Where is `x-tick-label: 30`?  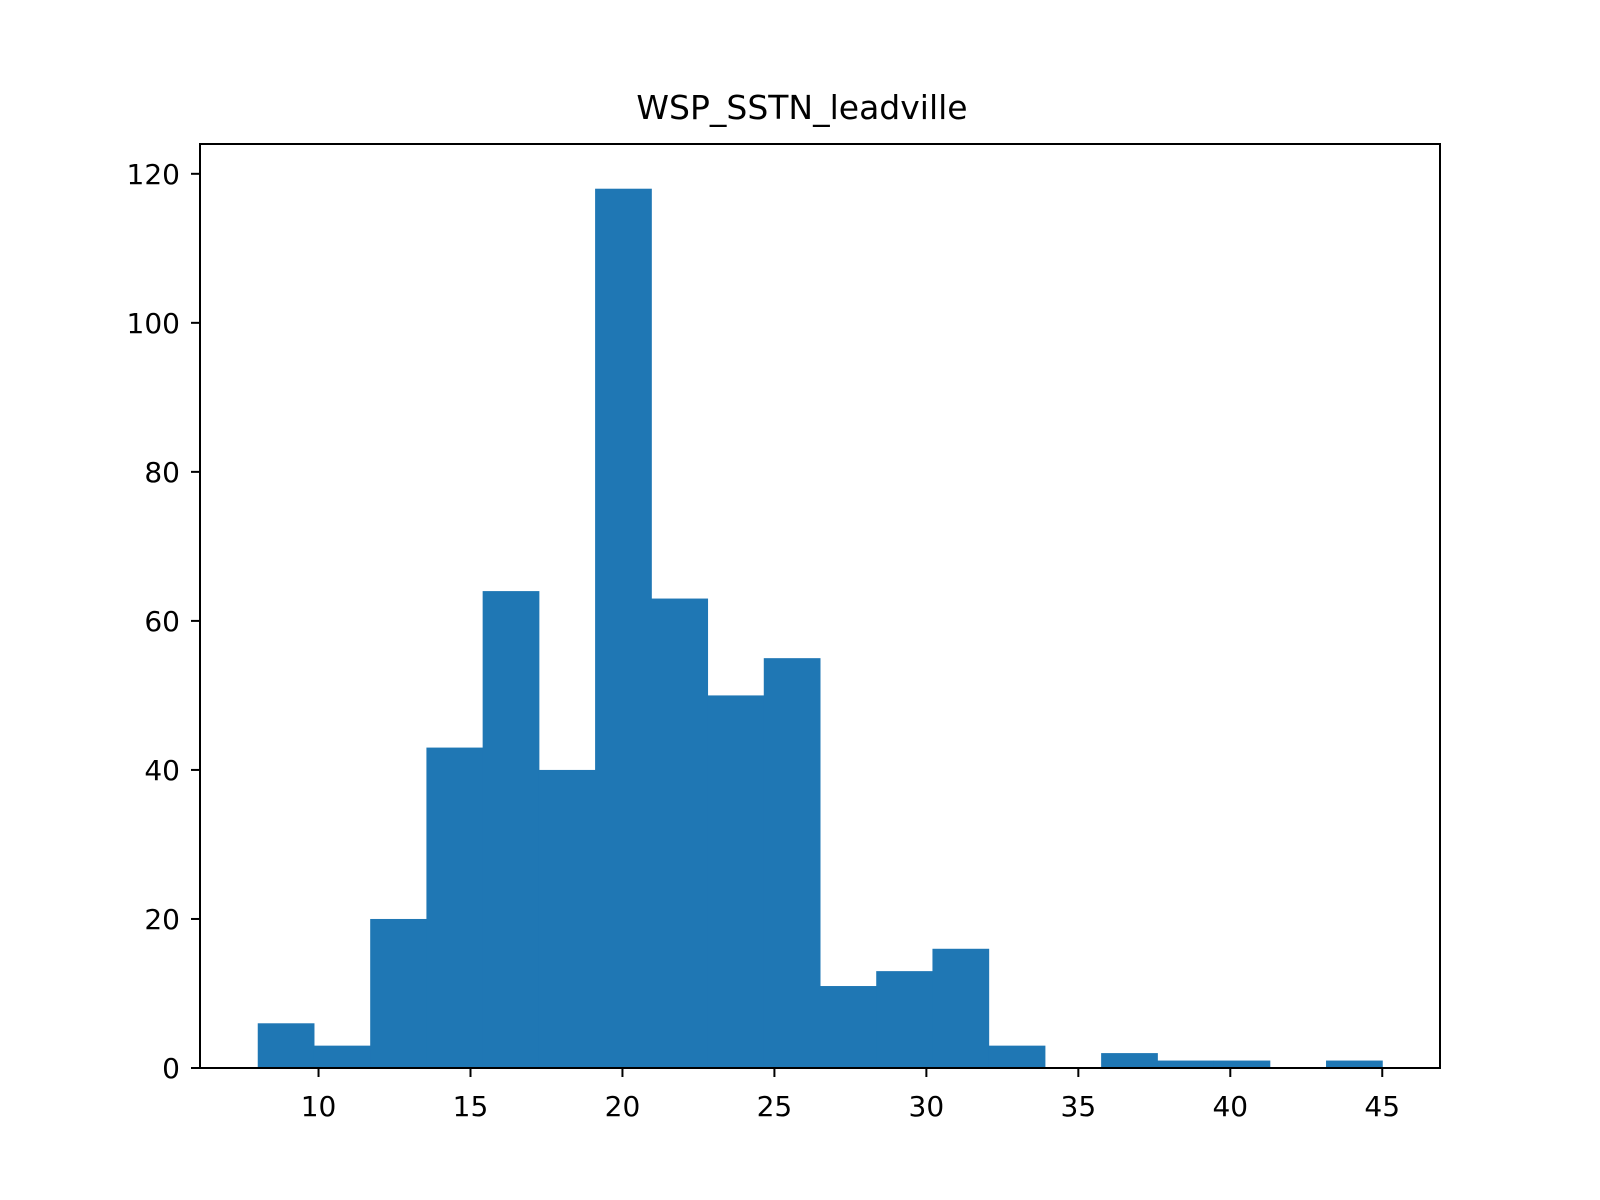 x-tick-label: 30 is located at coordinates (927, 1106).